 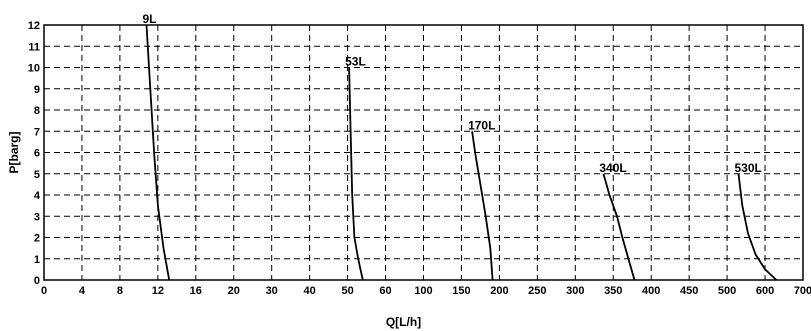 What do you see at coordinates (689, 291) in the screenshot?
I see `x-tick-label: 450` at bounding box center [689, 291].